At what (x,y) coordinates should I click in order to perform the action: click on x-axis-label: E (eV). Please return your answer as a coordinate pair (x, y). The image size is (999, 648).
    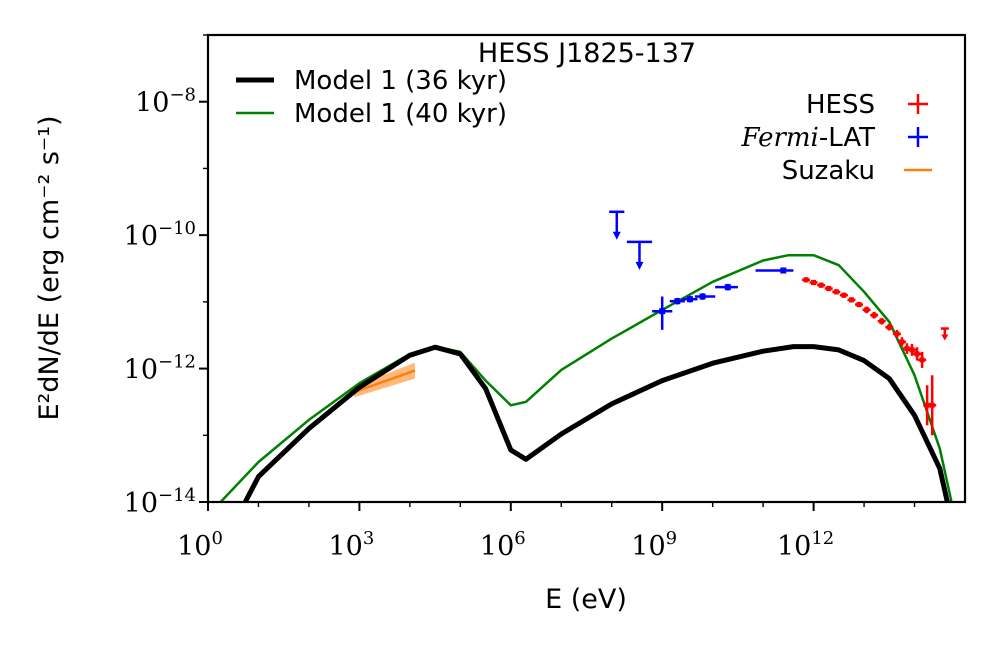
    Looking at the image, I should click on (586, 599).